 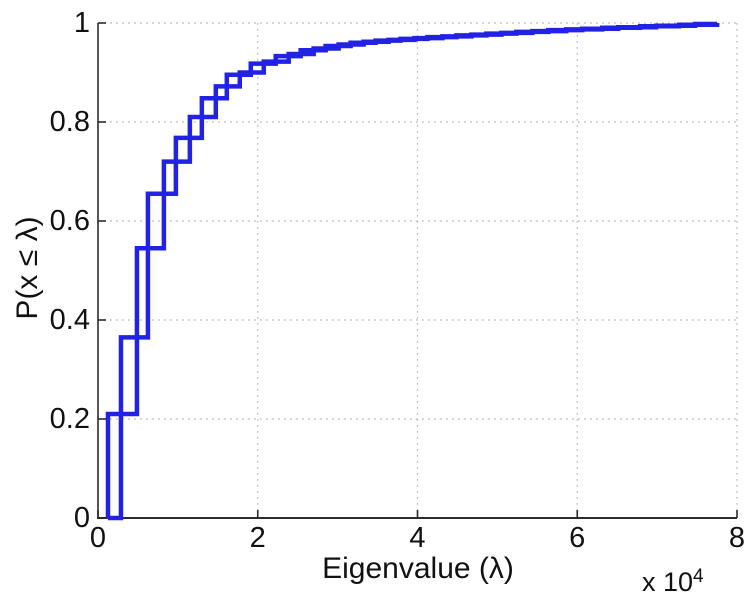 I want to click on y-tick-label: 0.4, so click(x=69, y=320).